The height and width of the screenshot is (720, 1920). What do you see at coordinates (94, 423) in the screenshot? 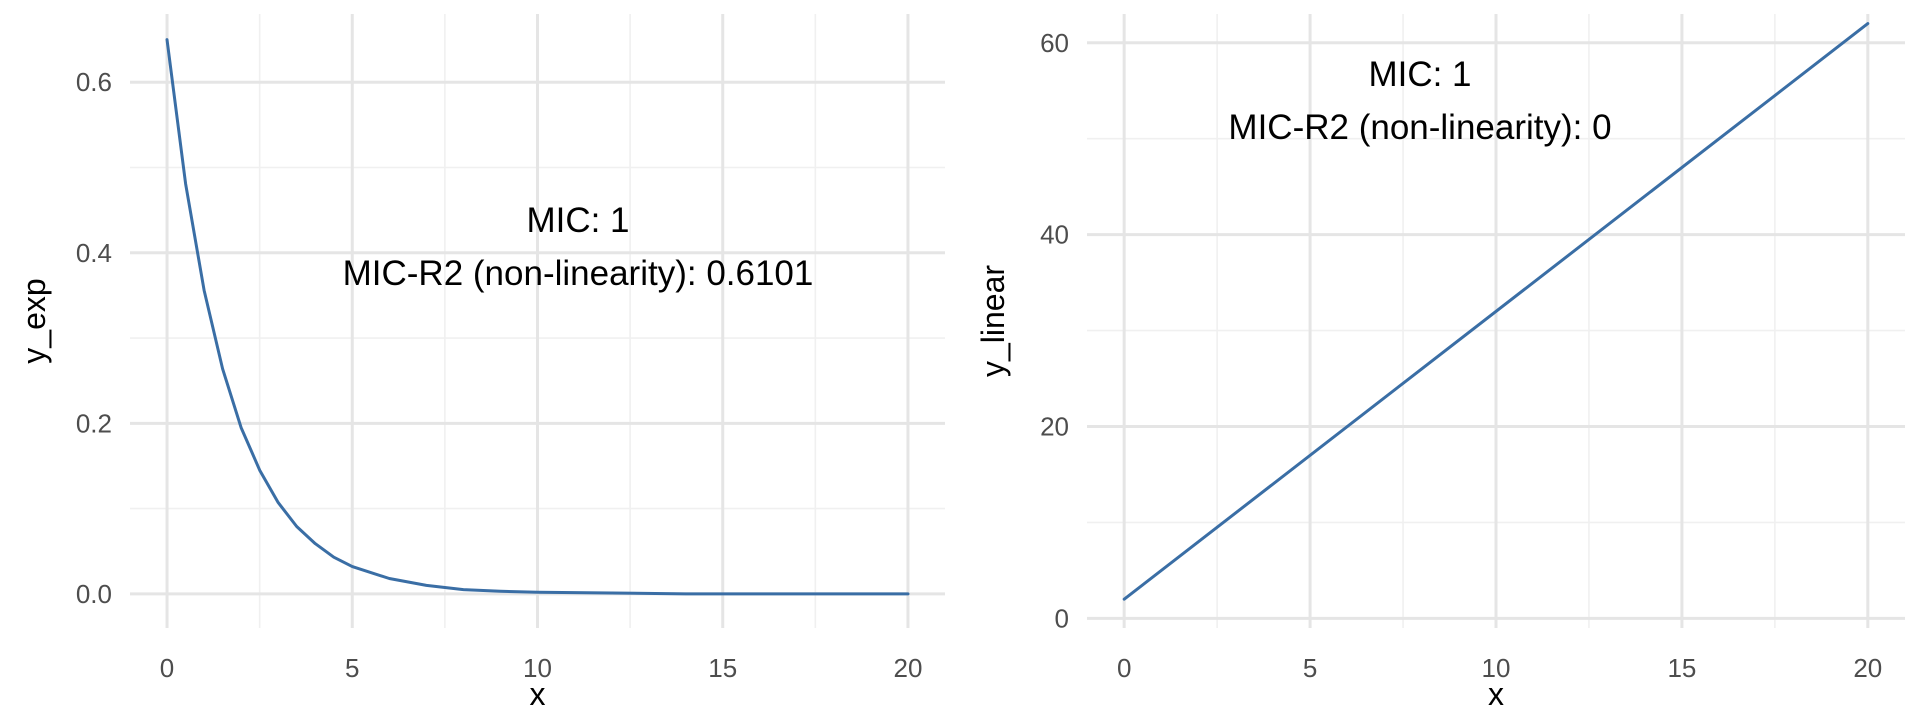
I see `y-tick-label: 0.2` at bounding box center [94, 423].